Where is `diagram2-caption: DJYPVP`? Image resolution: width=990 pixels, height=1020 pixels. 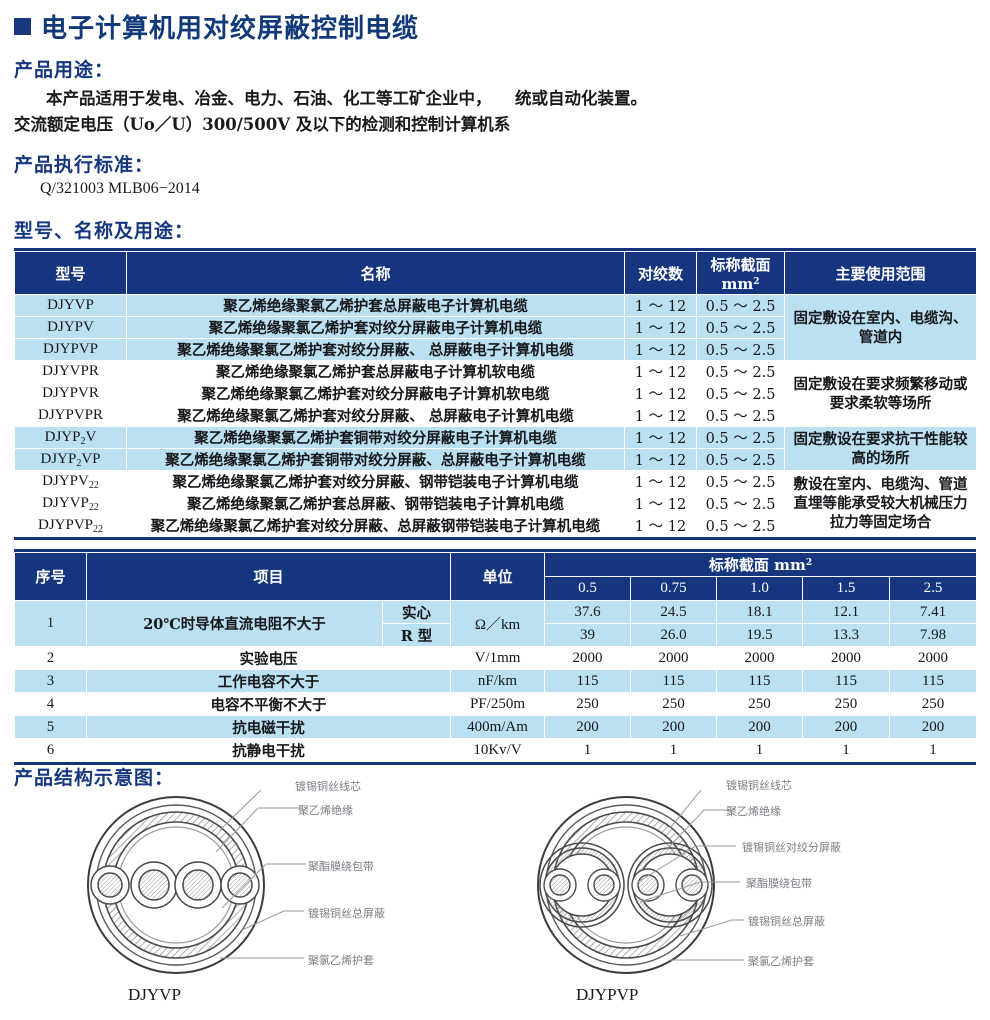
diagram2-caption: DJYPVP is located at coordinates (607, 994).